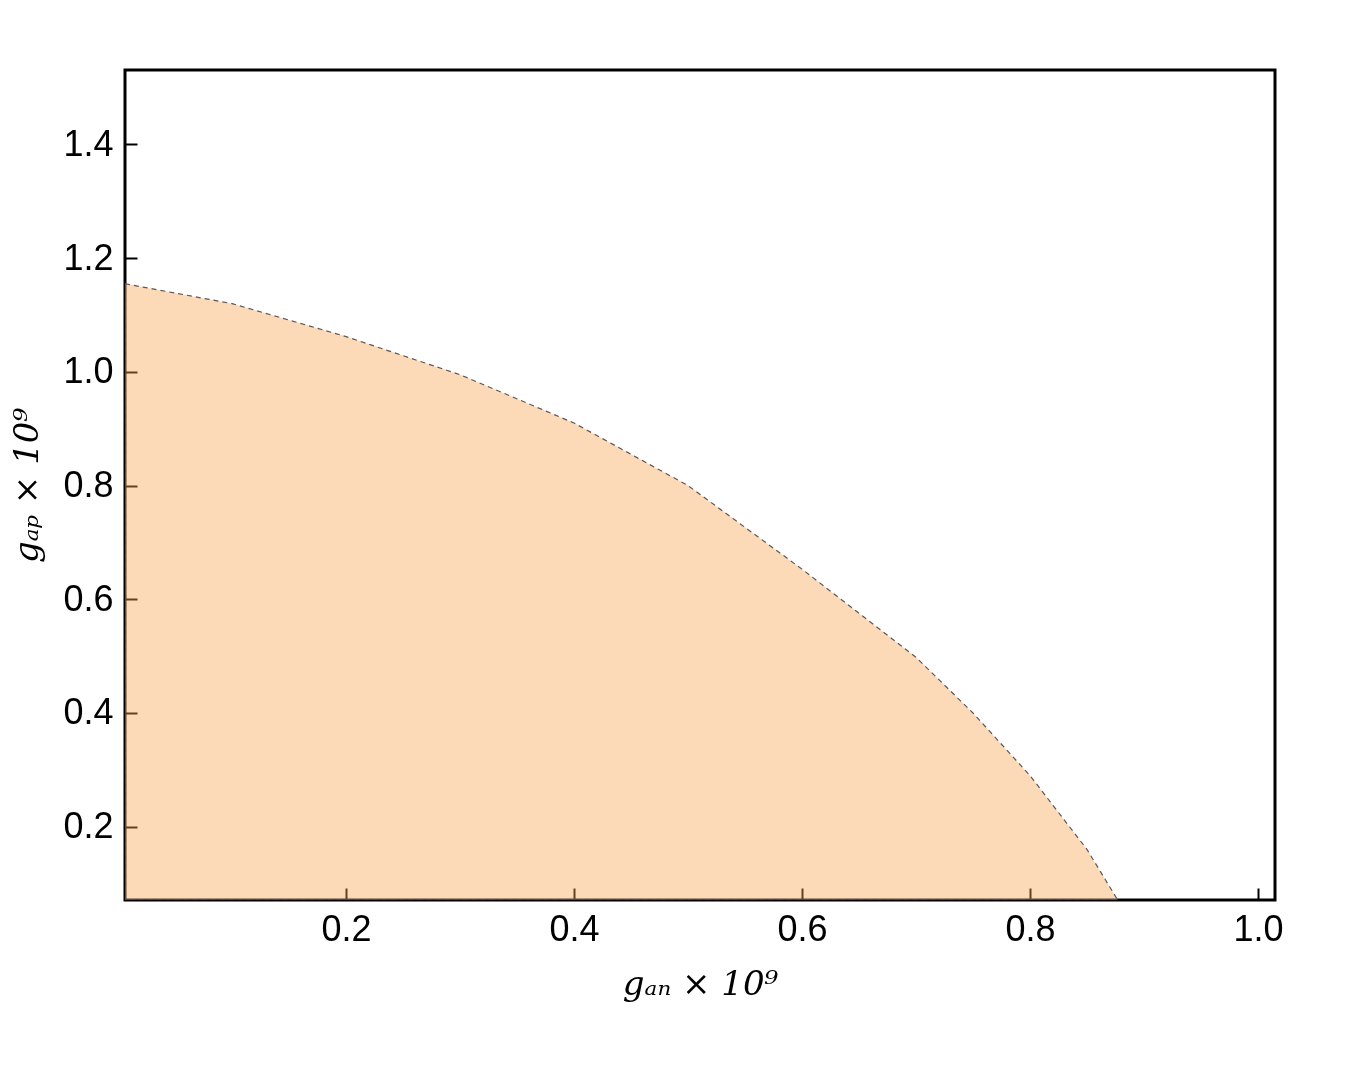 This screenshot has height=1073, width=1355. I want to click on x-tick-label: 0.6, so click(802, 928).